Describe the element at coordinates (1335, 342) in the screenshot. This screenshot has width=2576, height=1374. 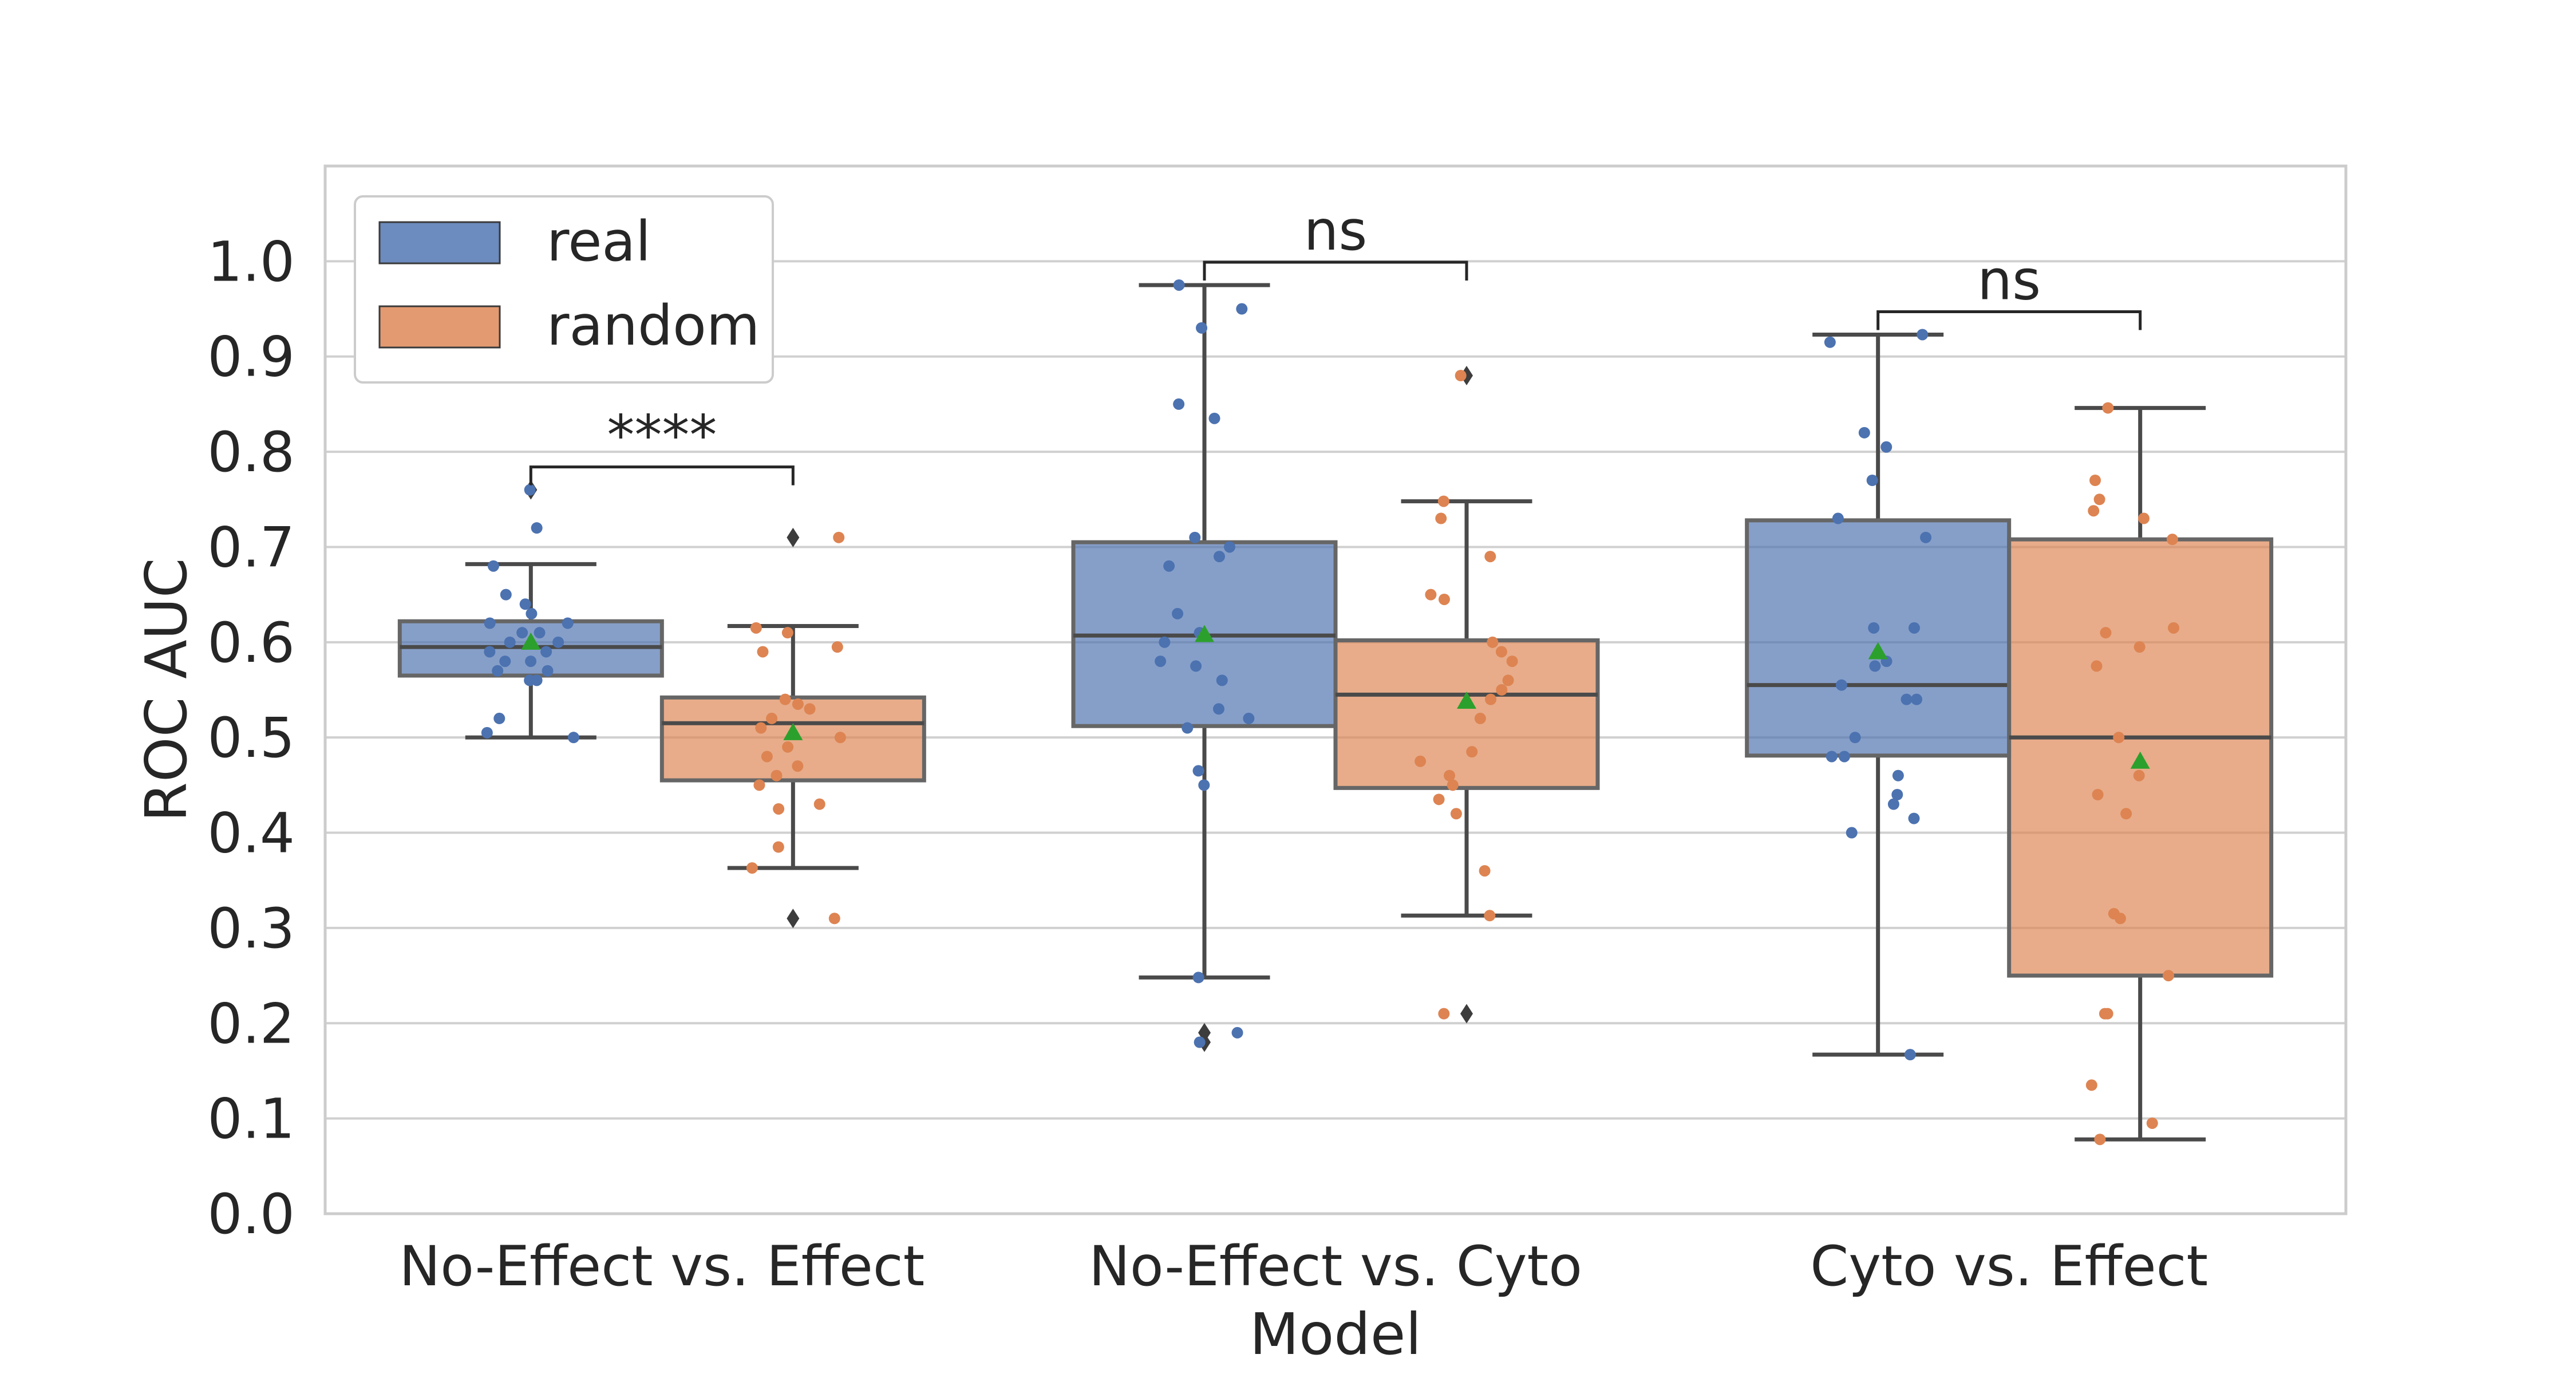
I see `significance-annotations: **** ns ns` at that location.